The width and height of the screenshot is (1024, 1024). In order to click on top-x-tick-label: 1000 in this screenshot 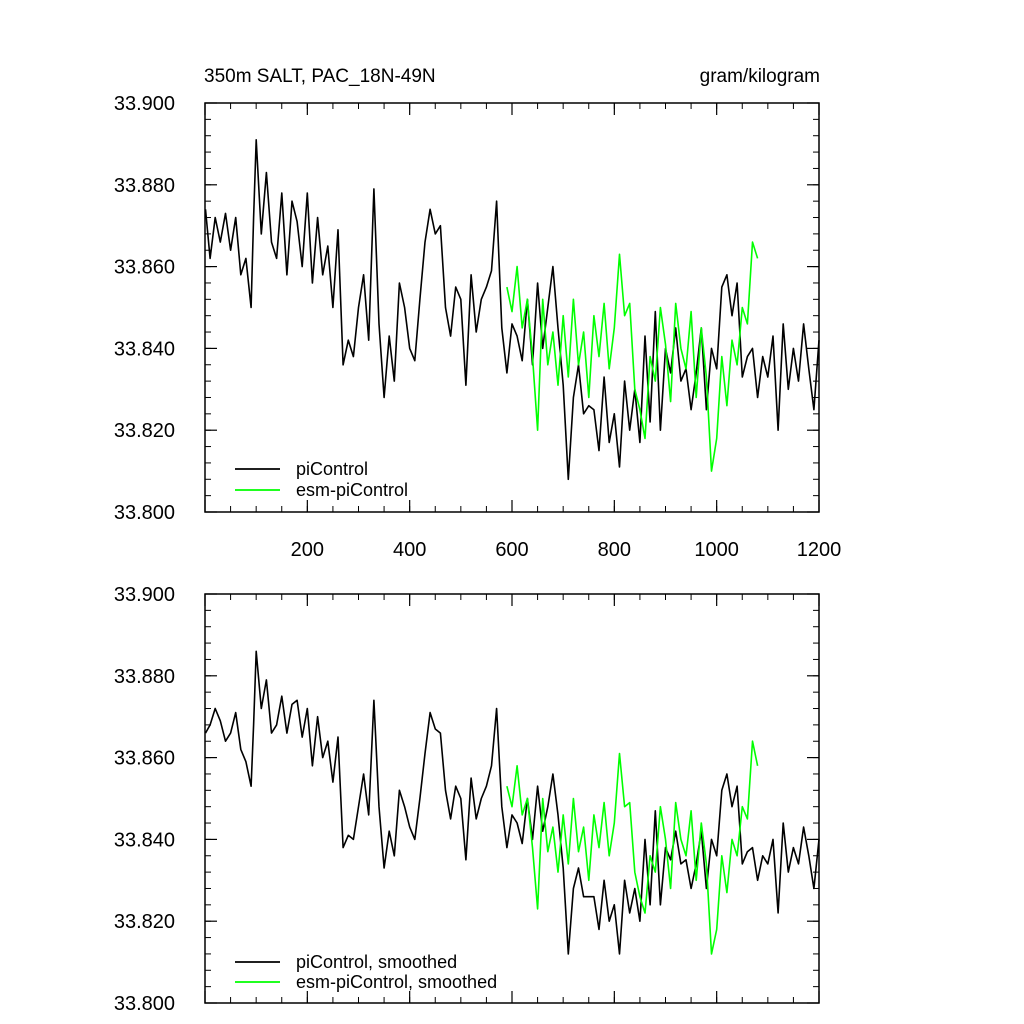, I will do `click(716, 550)`.